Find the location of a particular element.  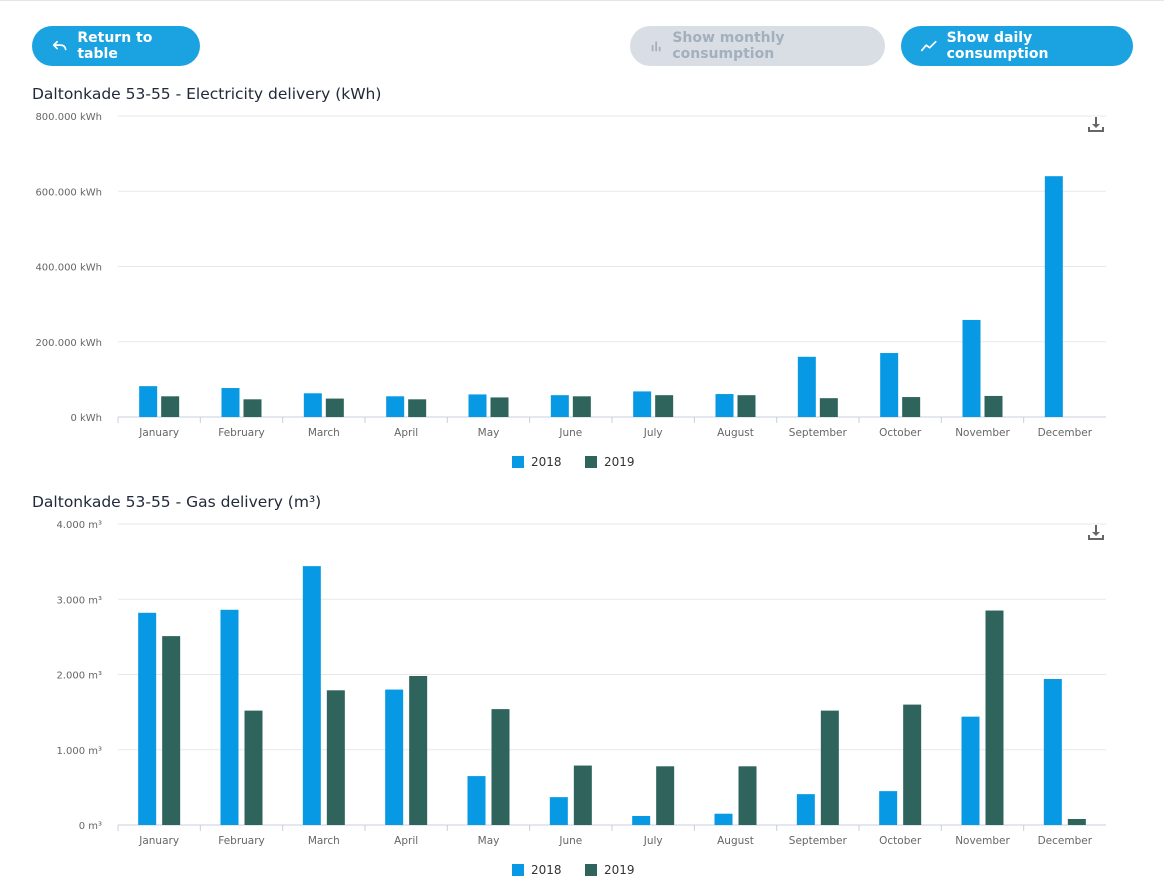

return-to-table-button: Return to table is located at coordinates (116, 46).